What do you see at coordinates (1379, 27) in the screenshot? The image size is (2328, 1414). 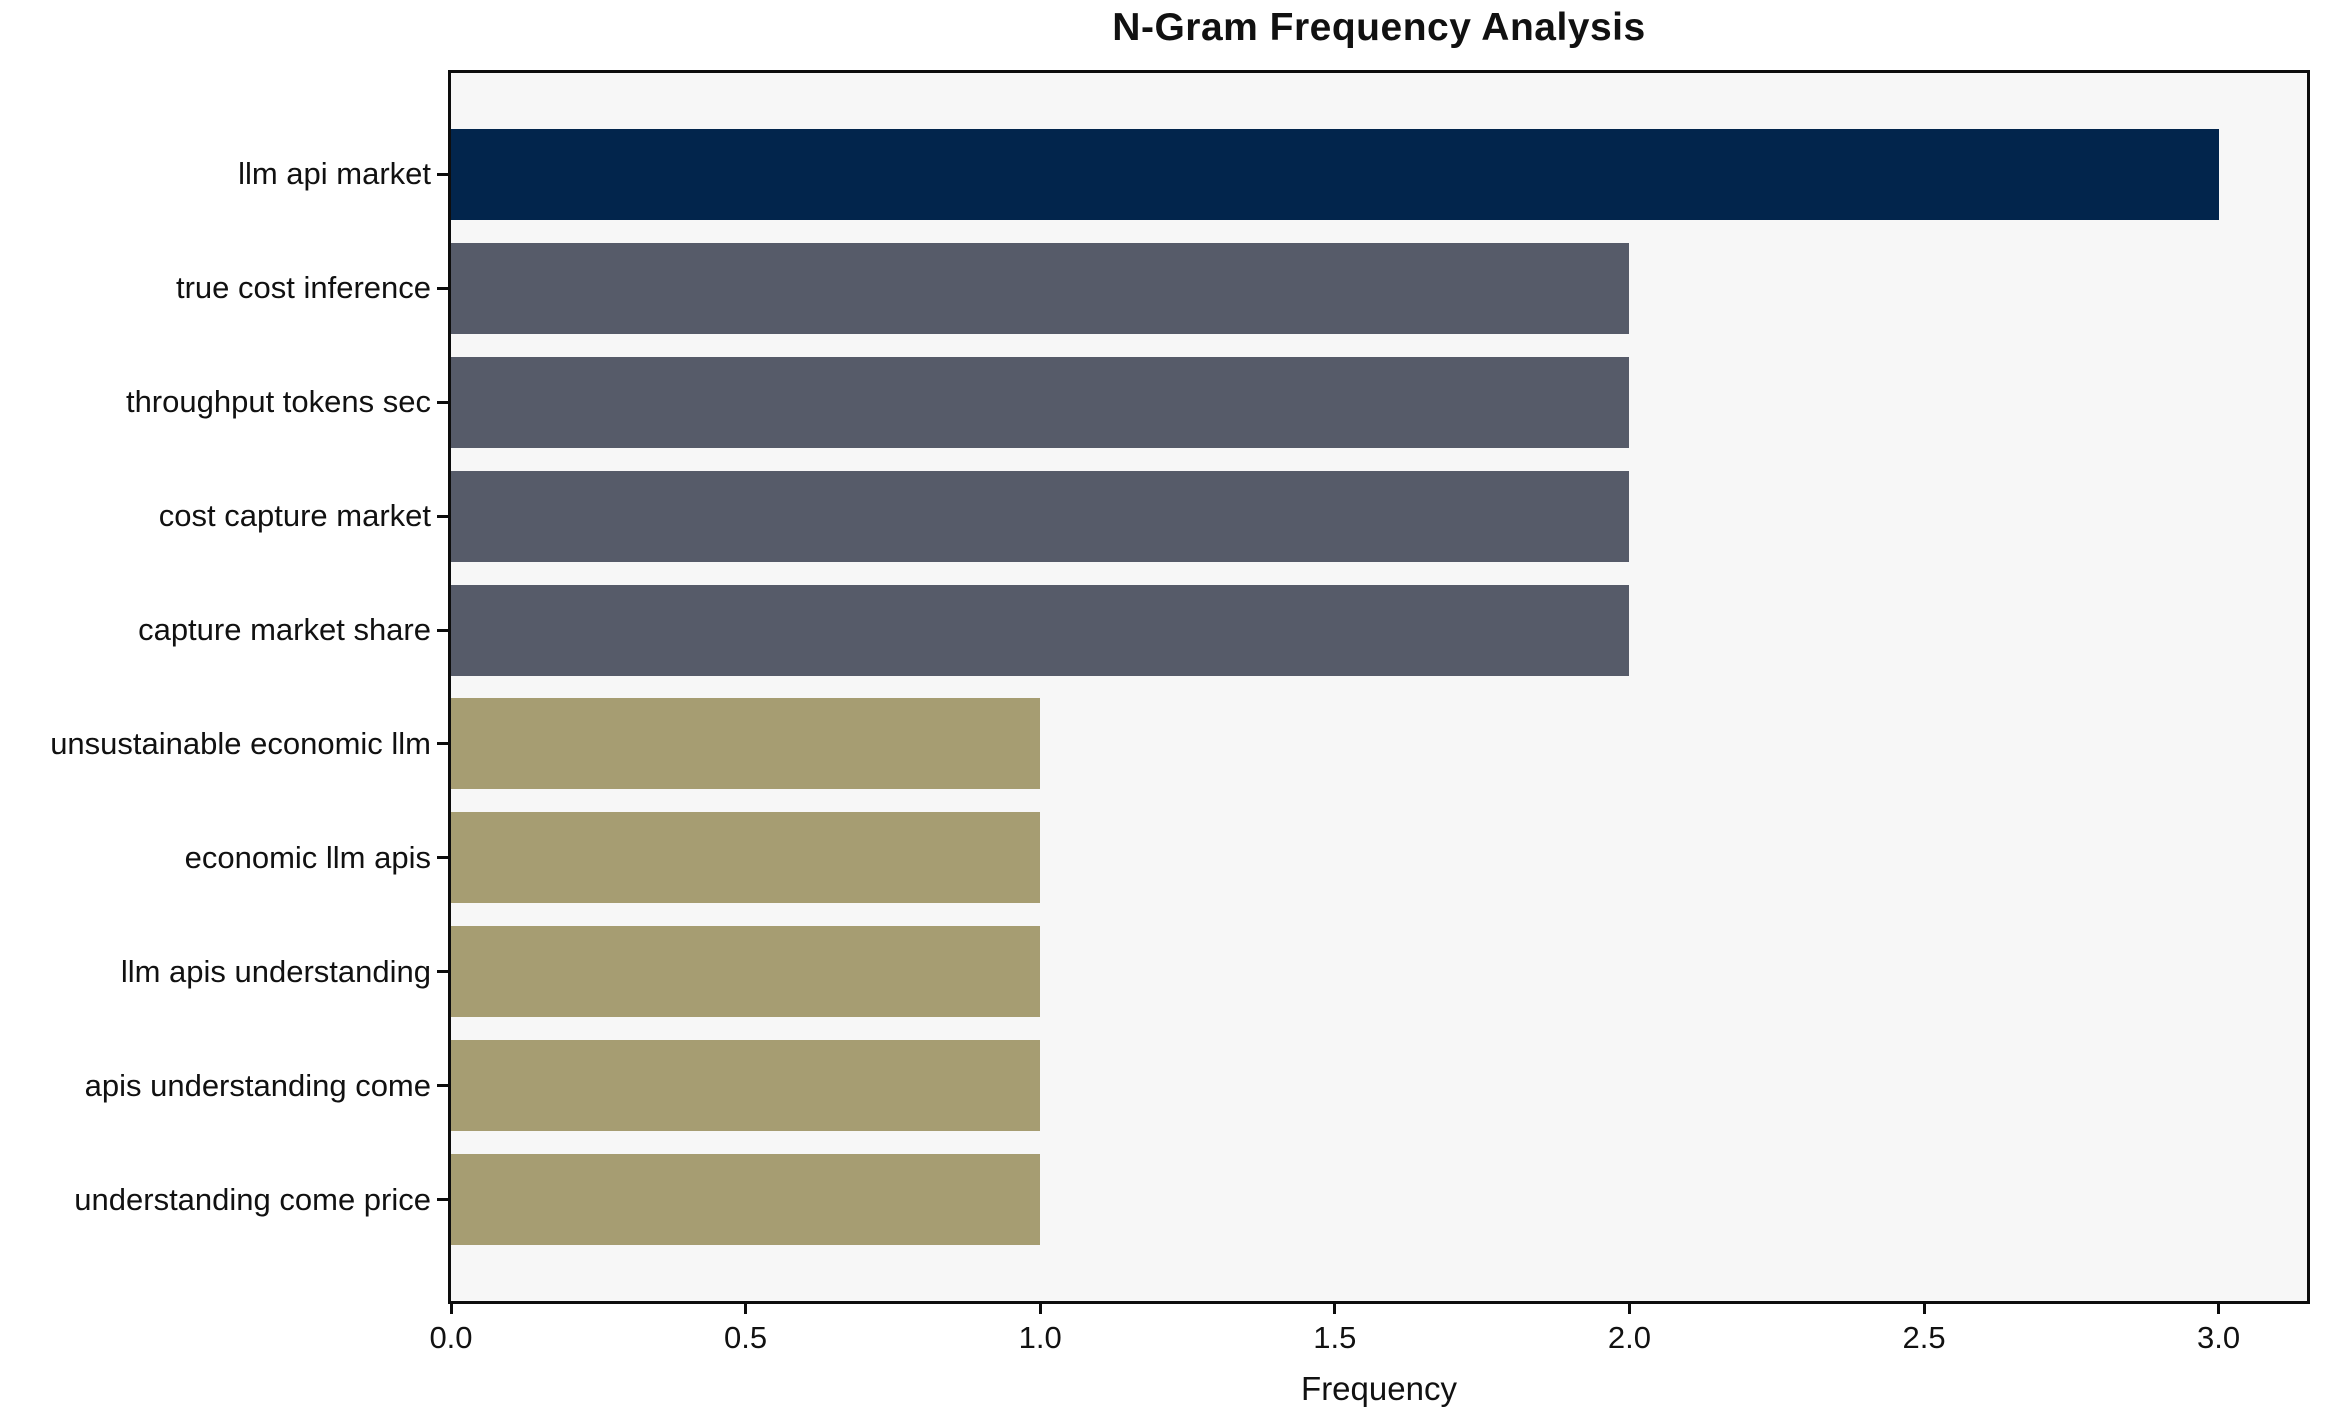 I see `chart-title: N-Gram Frequency Analysis` at bounding box center [1379, 27].